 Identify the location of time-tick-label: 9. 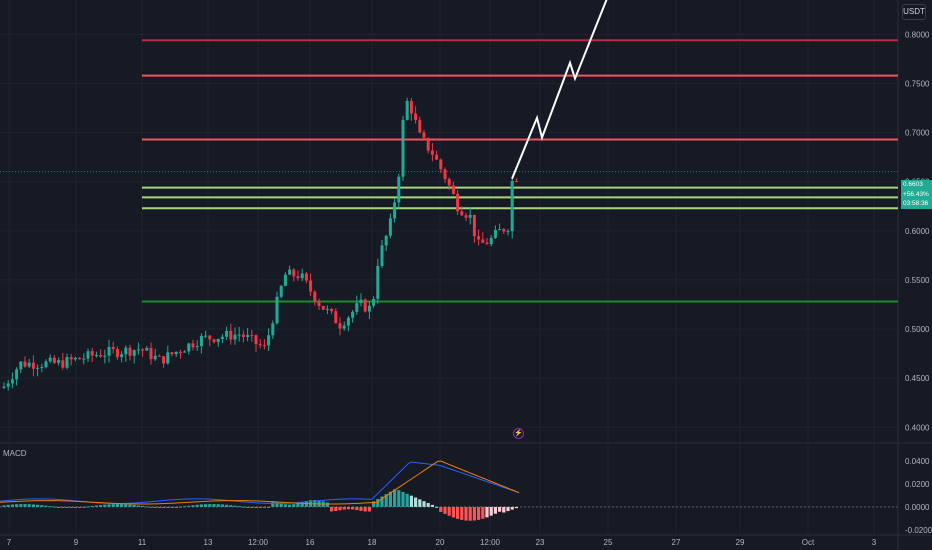
(76, 542).